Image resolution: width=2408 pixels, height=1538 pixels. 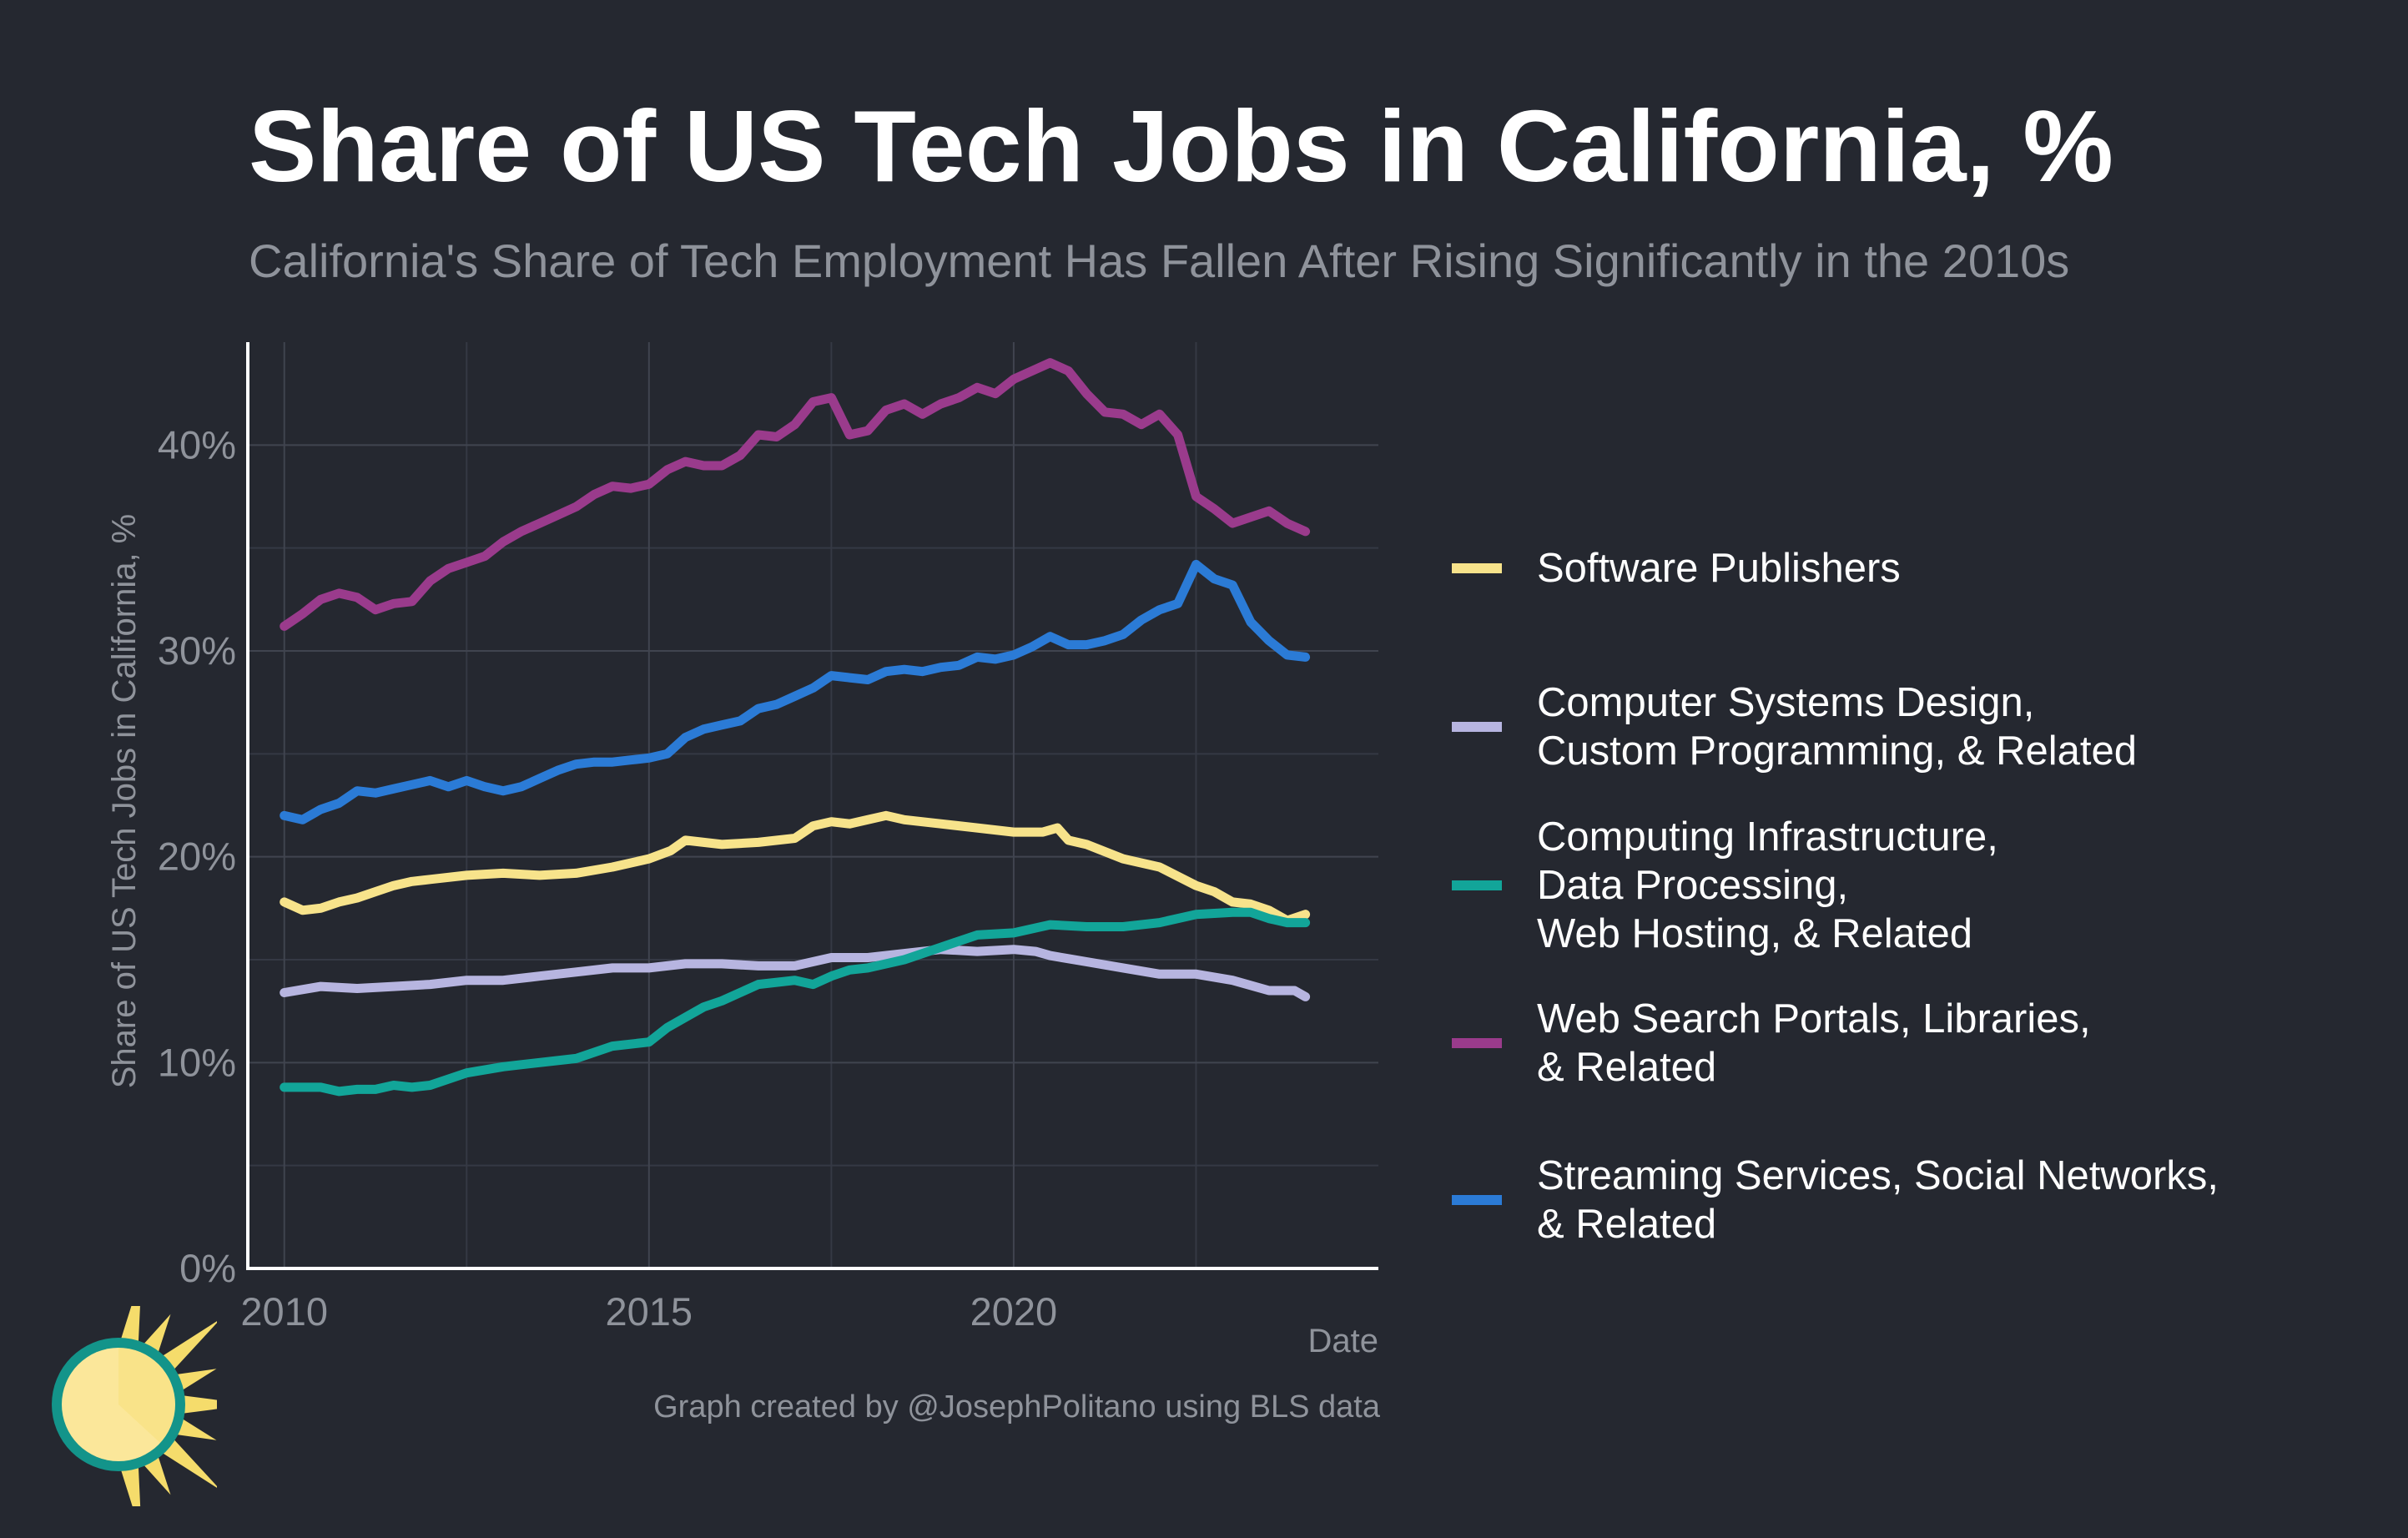 I want to click on x-tick-label: 2020, so click(x=1014, y=1311).